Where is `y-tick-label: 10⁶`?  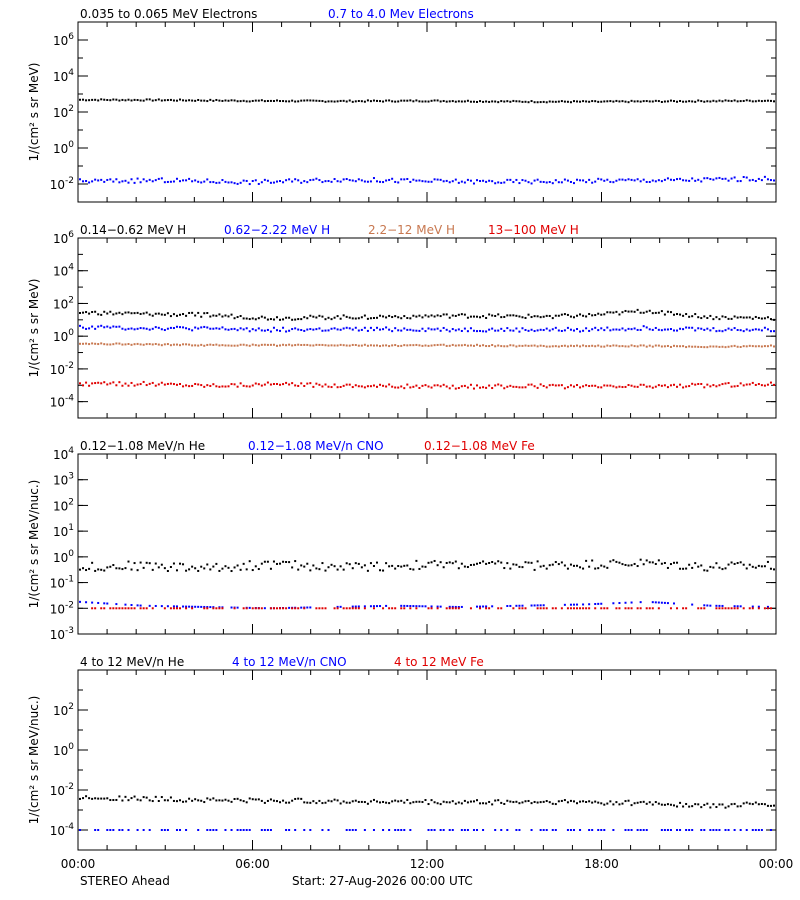 y-tick-label: 10⁶ is located at coordinates (63, 40).